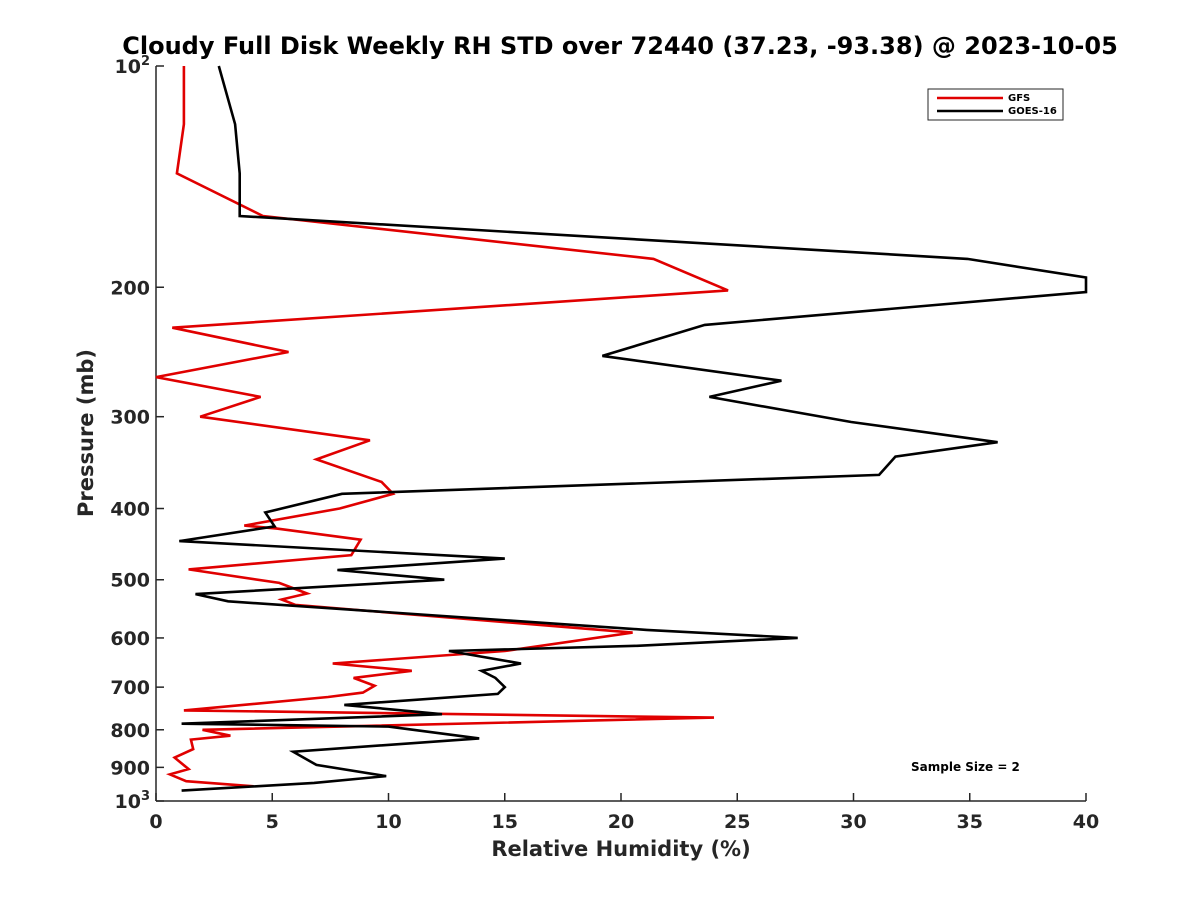 This screenshot has width=1200, height=900. What do you see at coordinates (388, 822) in the screenshot?
I see `x-tick-label: 10` at bounding box center [388, 822].